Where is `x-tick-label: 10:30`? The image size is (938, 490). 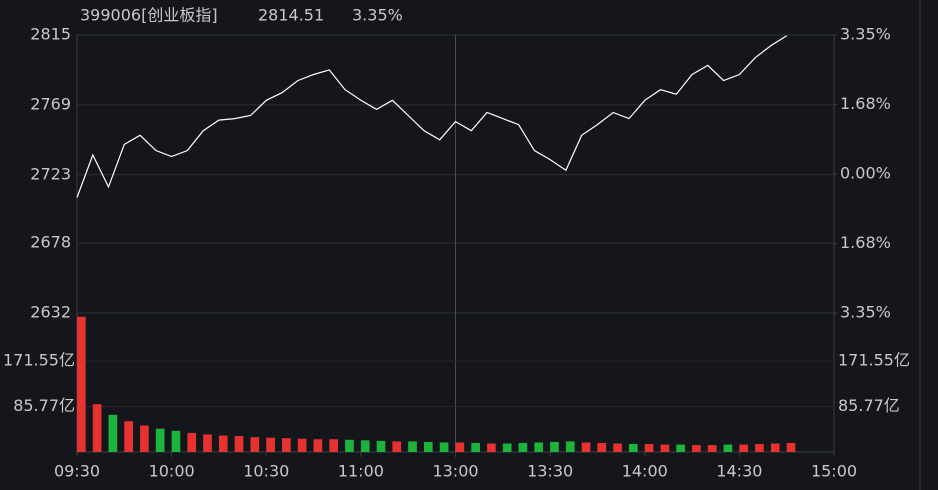
x-tick-label: 10:30 is located at coordinates (266, 471).